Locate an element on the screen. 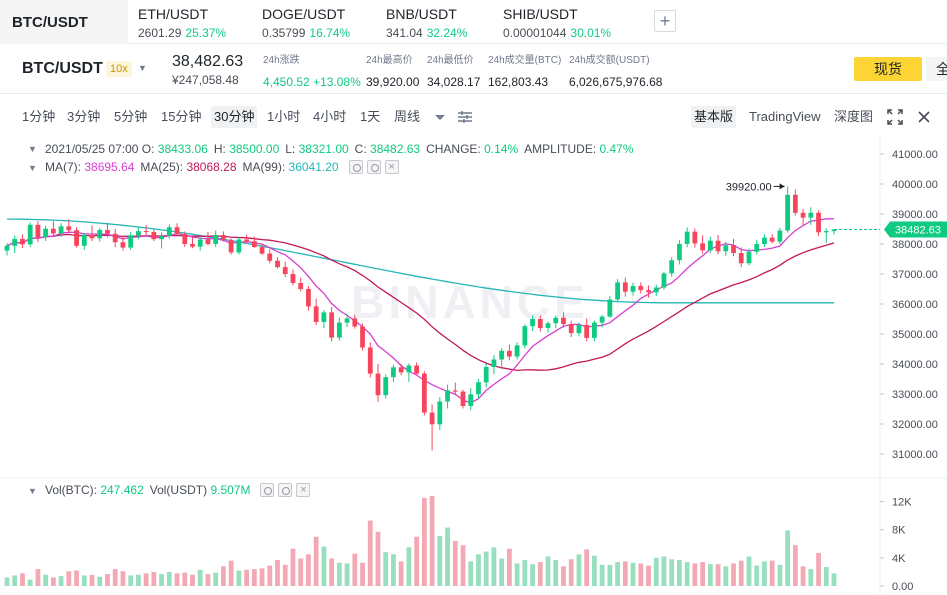  price-tick-label: 36000.00 is located at coordinates (915, 305).